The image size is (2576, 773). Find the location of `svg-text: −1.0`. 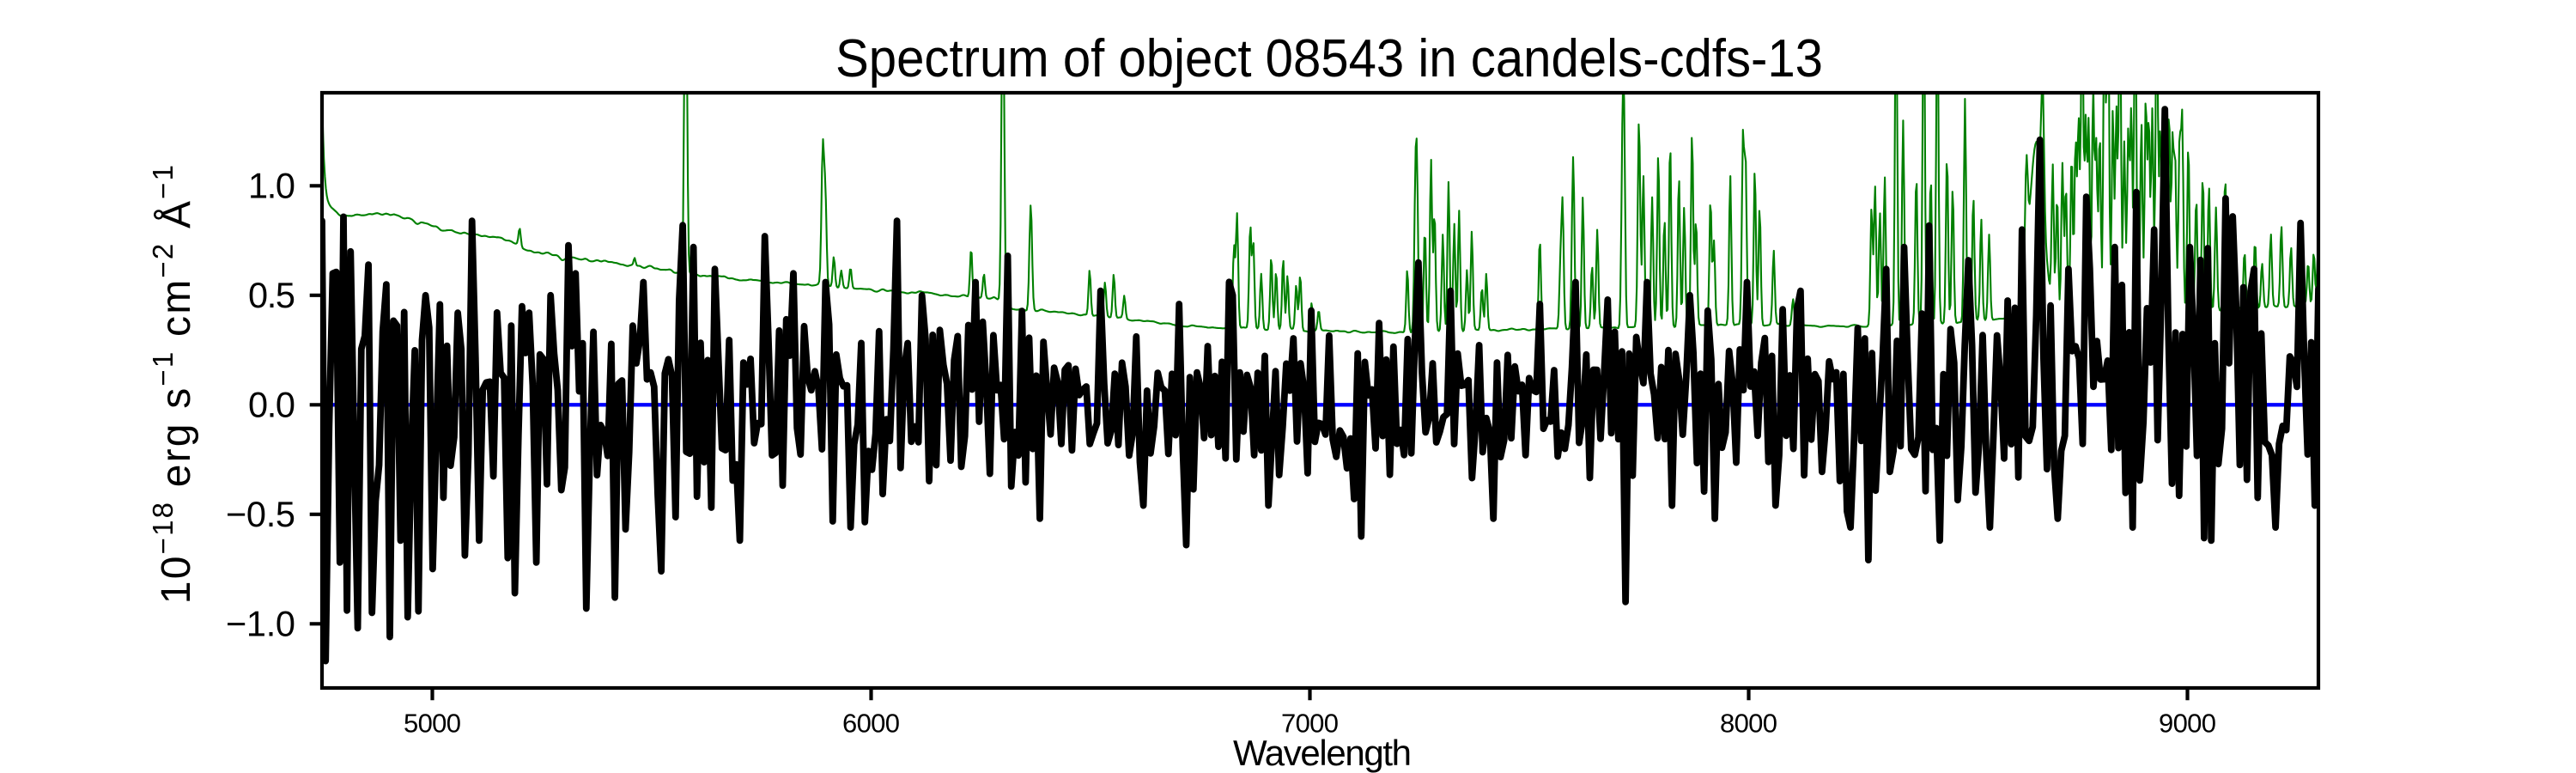

svg-text: −1.0 is located at coordinates (260, 624).